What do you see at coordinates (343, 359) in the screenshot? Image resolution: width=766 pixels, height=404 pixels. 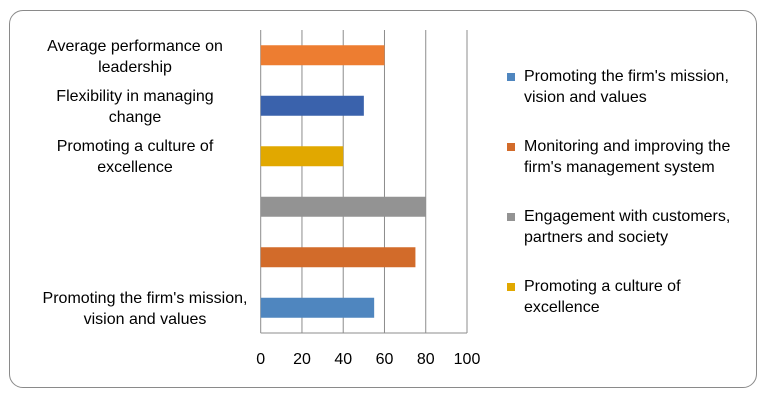 I see `x-tick-label: 40` at bounding box center [343, 359].